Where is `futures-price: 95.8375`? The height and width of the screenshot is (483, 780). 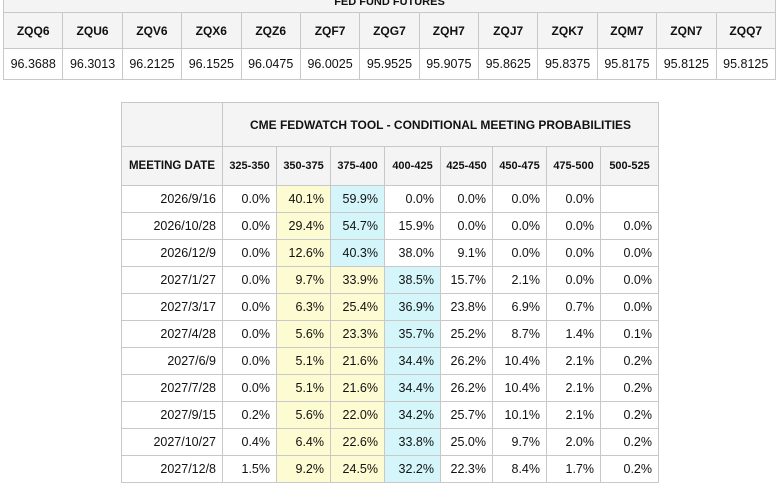 futures-price: 95.8375 is located at coordinates (567, 64).